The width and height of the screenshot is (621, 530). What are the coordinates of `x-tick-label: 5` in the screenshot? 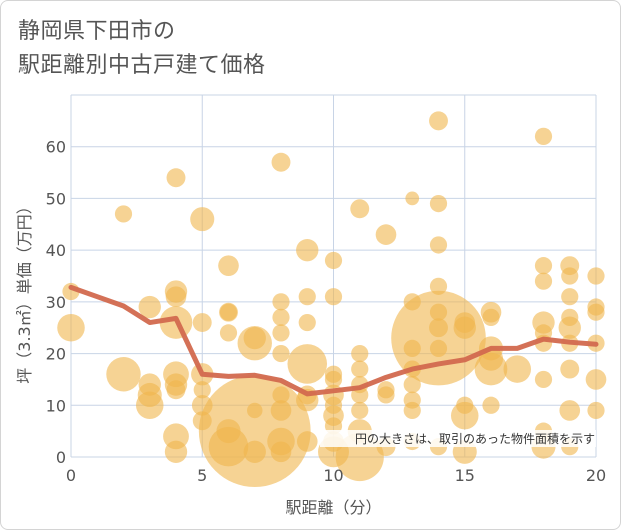 It's located at (202, 475).